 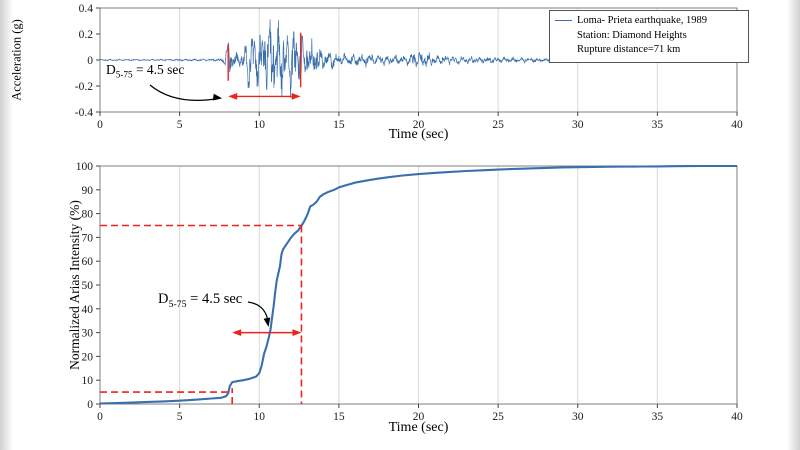 I want to click on y-tick-label: 90, so click(x=88, y=191).